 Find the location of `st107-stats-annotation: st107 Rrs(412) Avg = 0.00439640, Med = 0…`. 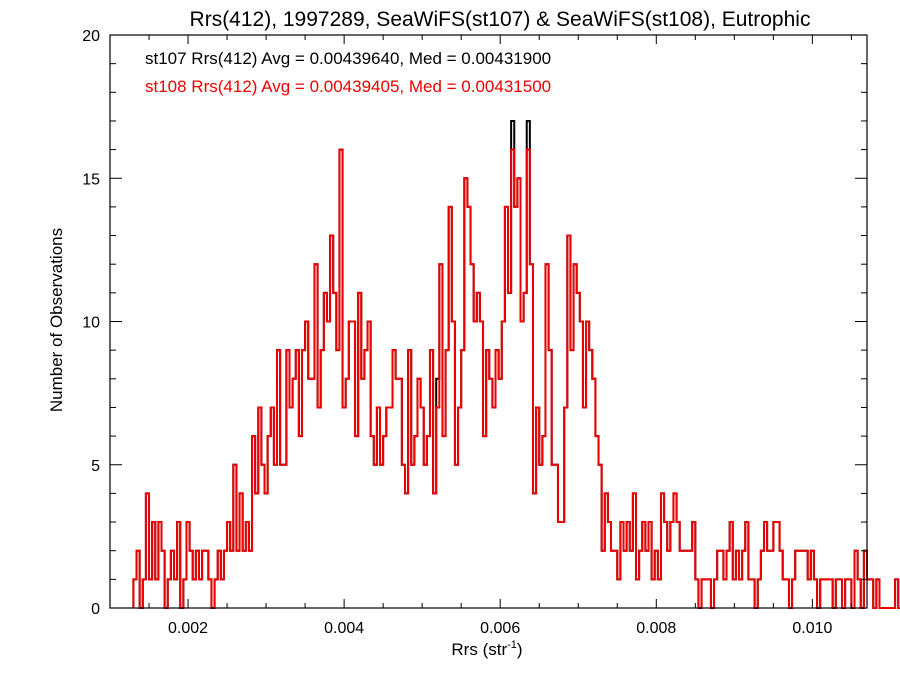

st107-stats-annotation: st107 Rrs(412) Avg = 0.00439640, Med = 0… is located at coordinates (348, 58).